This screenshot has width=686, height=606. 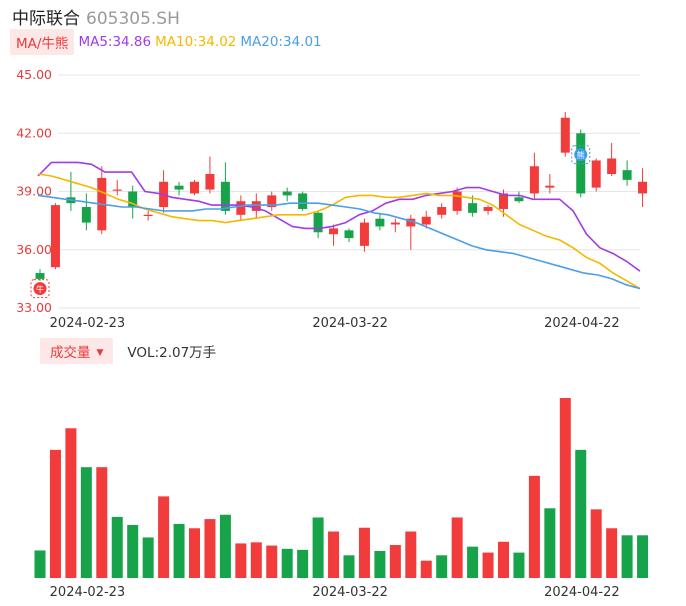 I want to click on bull-signal-label: 牛, so click(x=40, y=289).